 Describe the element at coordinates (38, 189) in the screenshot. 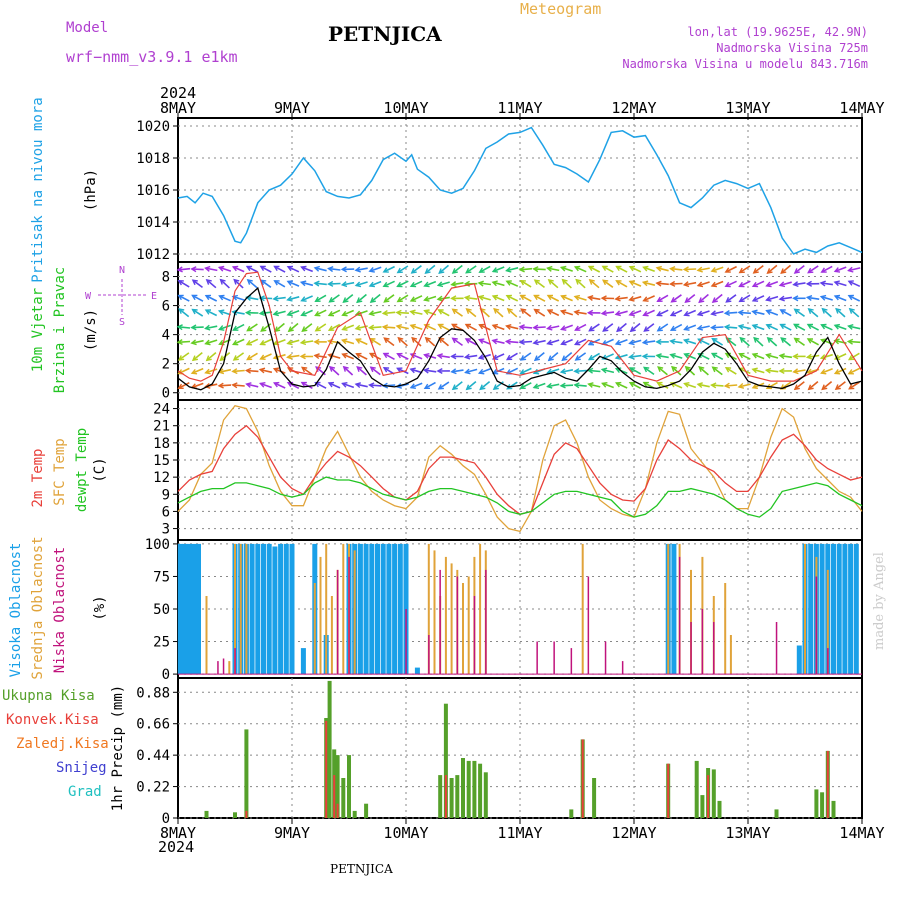

I see `pressure-axis-label: Pritisak na nivou mora` at that location.